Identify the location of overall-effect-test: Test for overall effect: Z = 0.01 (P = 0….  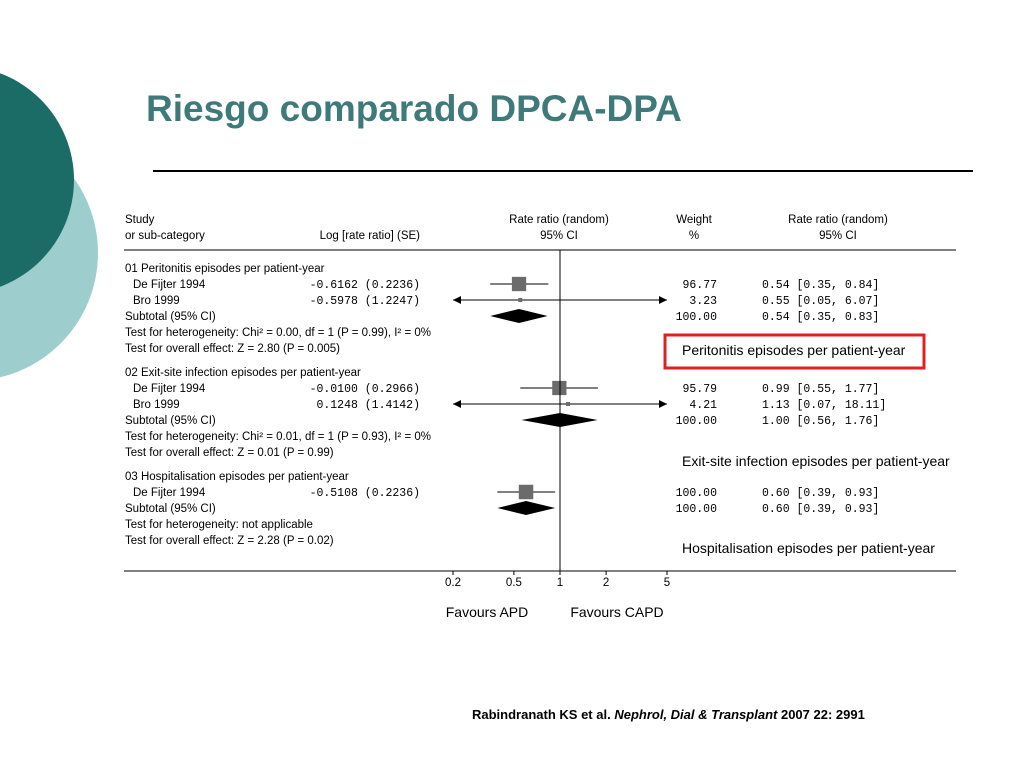
(229, 453).